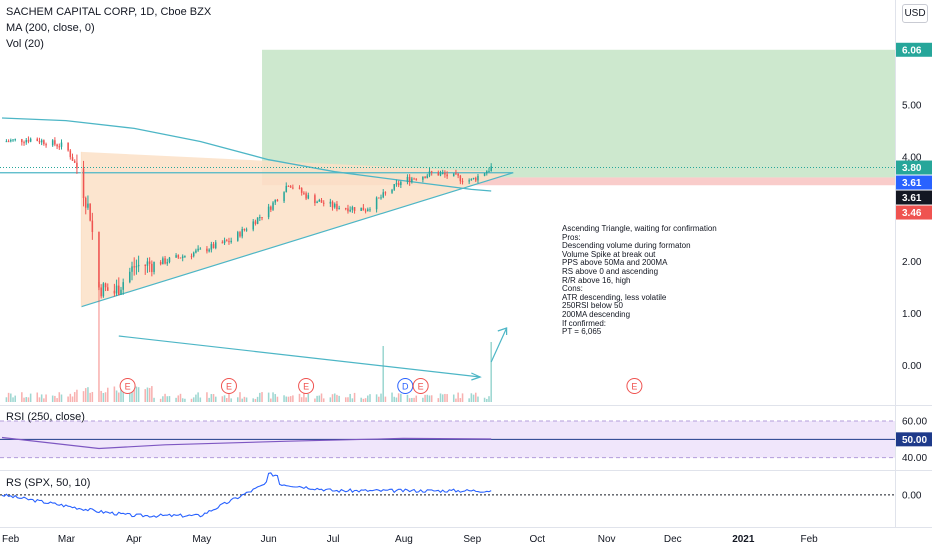 The width and height of the screenshot is (932, 550). I want to click on rs-legend: RS (SPX, 50, 10), so click(48, 483).